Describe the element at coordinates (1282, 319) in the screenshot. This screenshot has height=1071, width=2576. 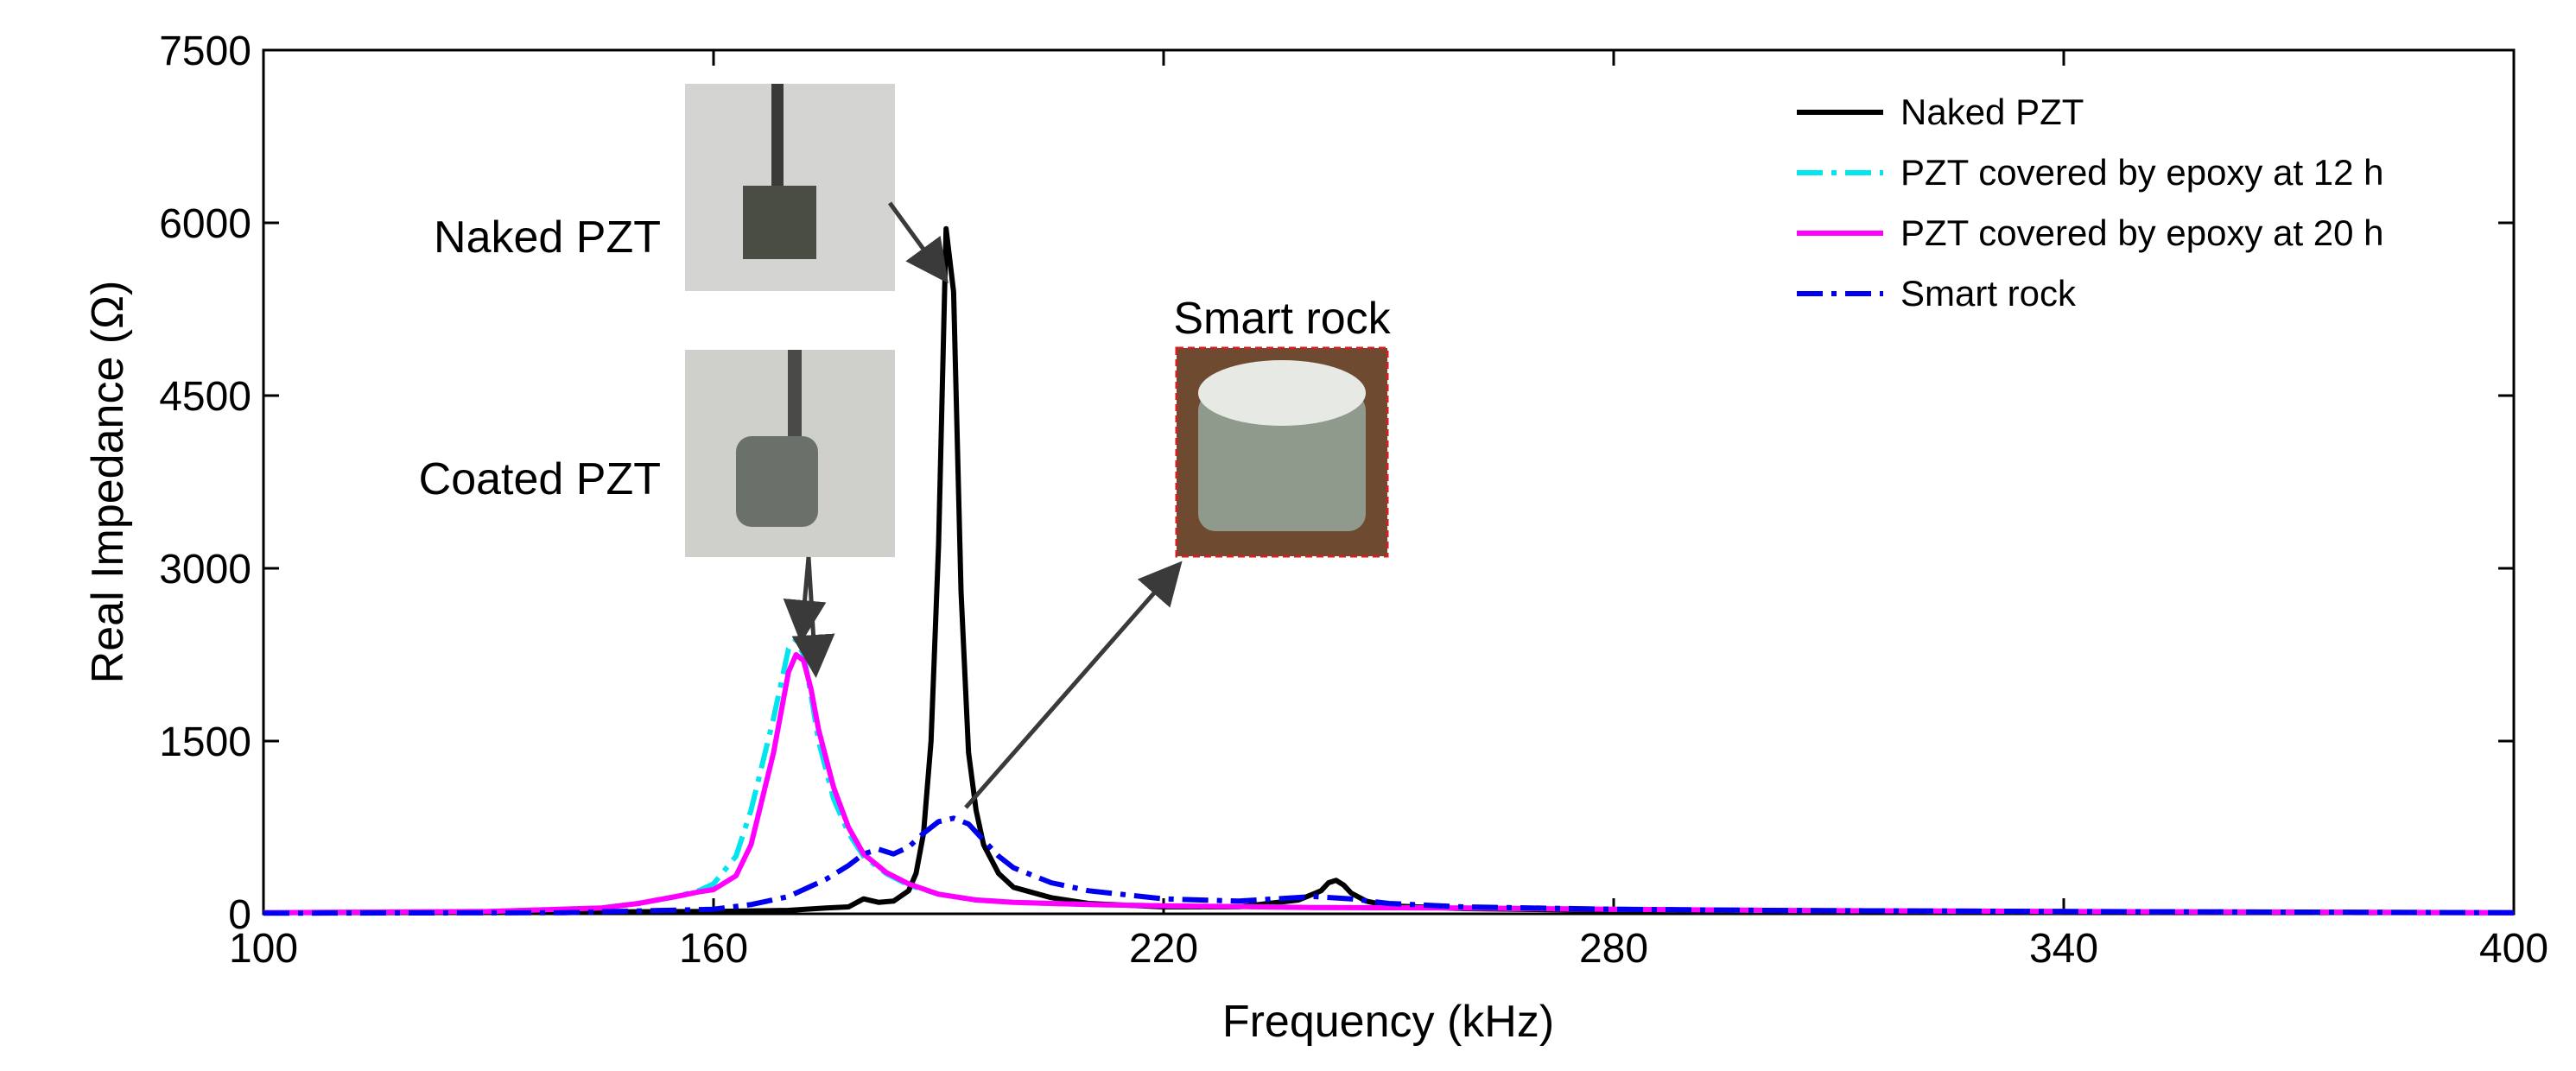
I see `annotation-smart-rock: Smart rock` at that location.